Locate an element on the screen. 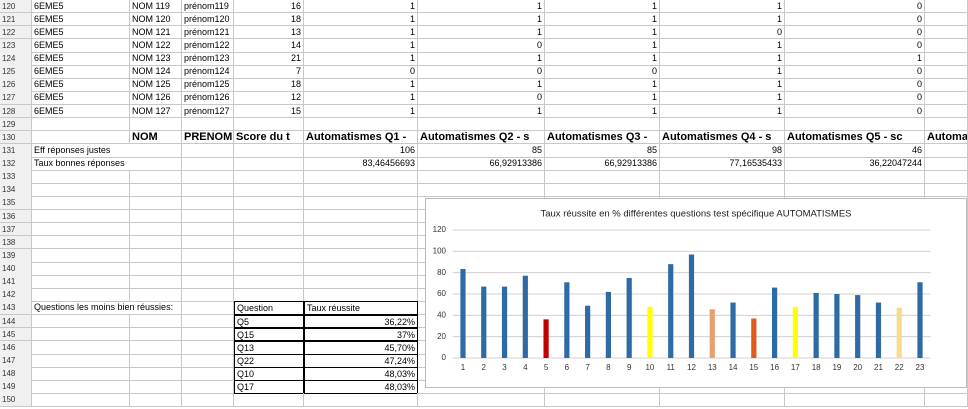  cell-text: 48,03% is located at coordinates (361, 374).